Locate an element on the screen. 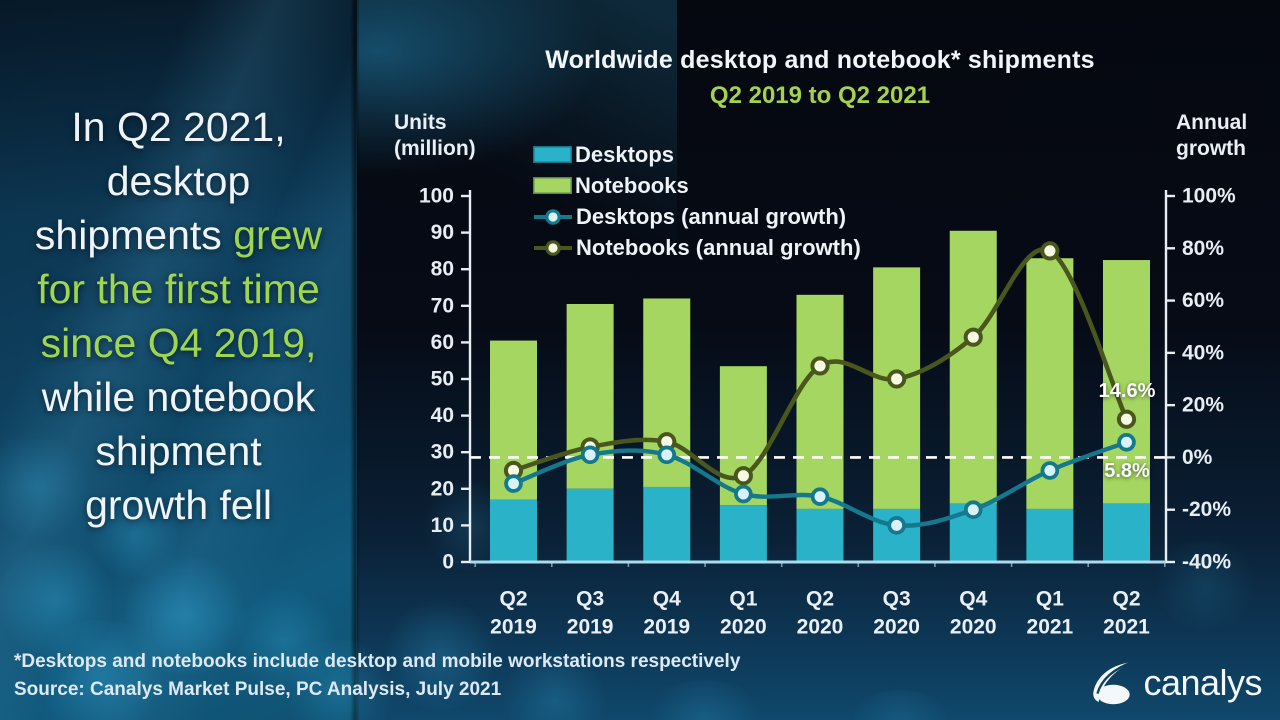 The width and height of the screenshot is (1280, 720). notebook-growth-value-label: 14.6% is located at coordinates (1127, 391).